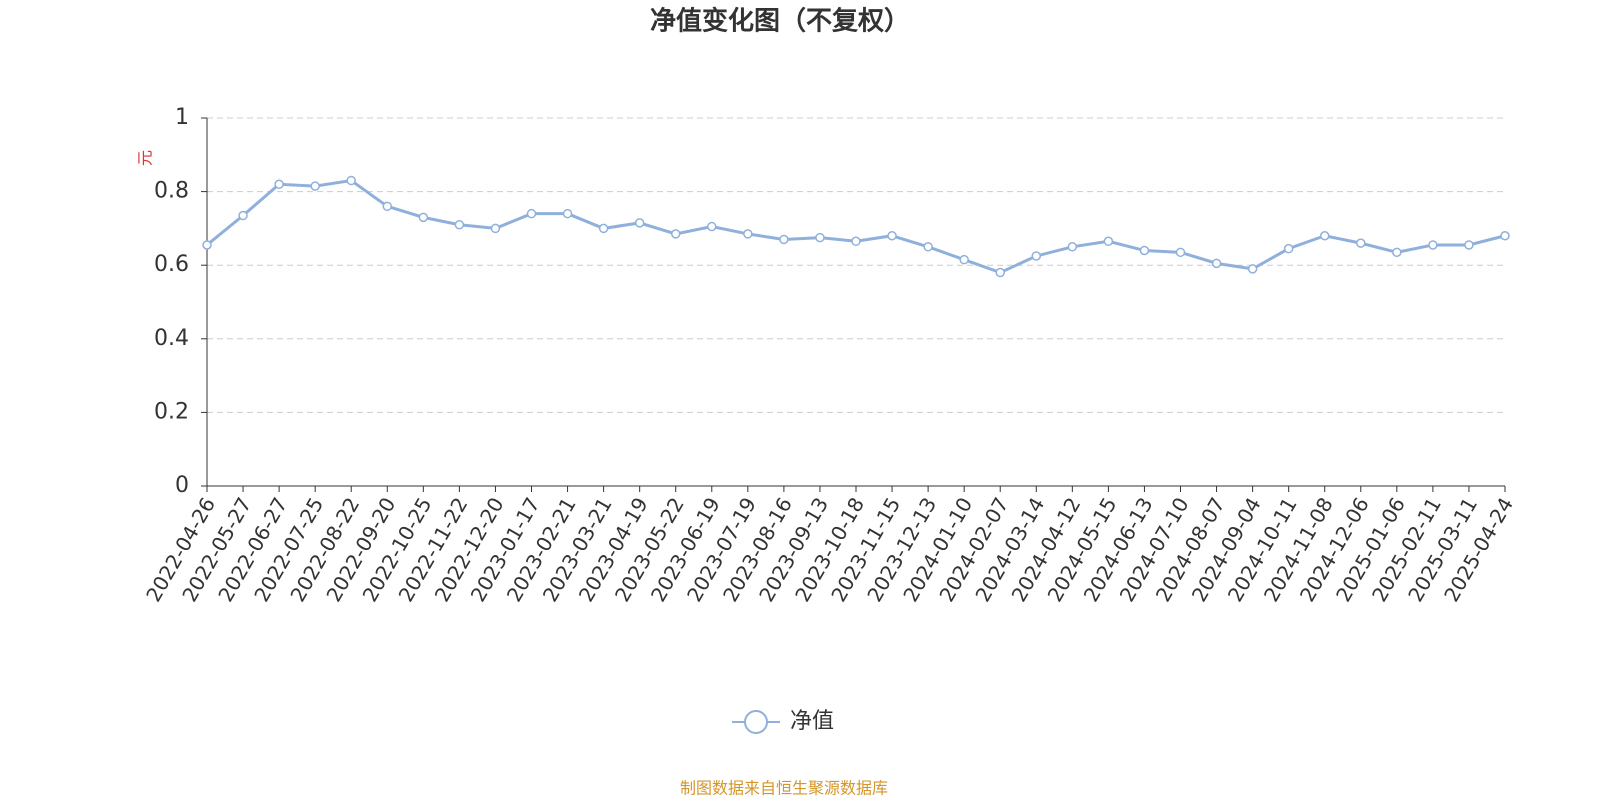  I want to click on chart-title: 净值变化图（不复权）, so click(780, 21).